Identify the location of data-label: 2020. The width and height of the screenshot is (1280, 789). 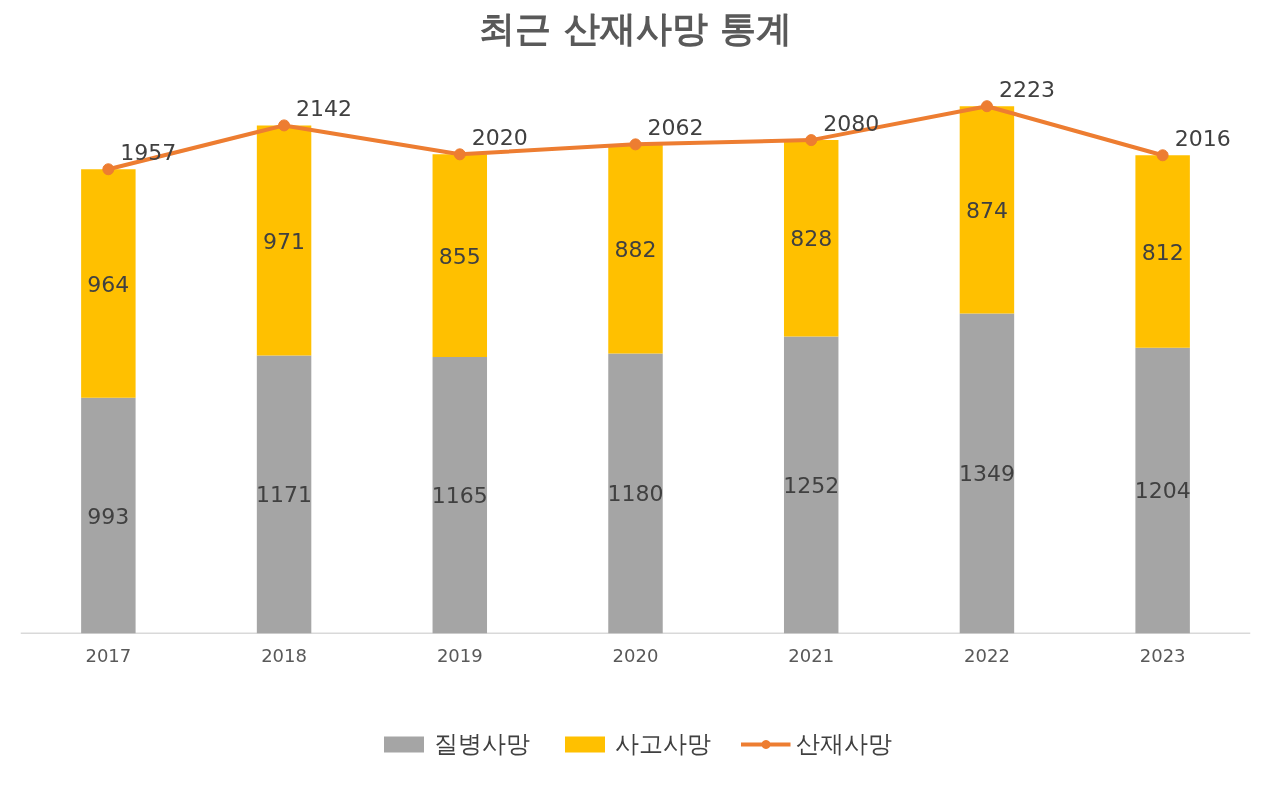
(499, 138).